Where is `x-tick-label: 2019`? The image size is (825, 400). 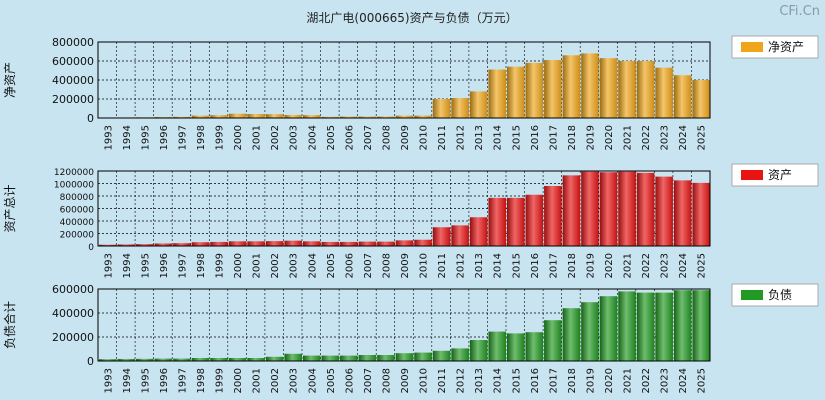 x-tick-label: 2019 is located at coordinates (590, 265).